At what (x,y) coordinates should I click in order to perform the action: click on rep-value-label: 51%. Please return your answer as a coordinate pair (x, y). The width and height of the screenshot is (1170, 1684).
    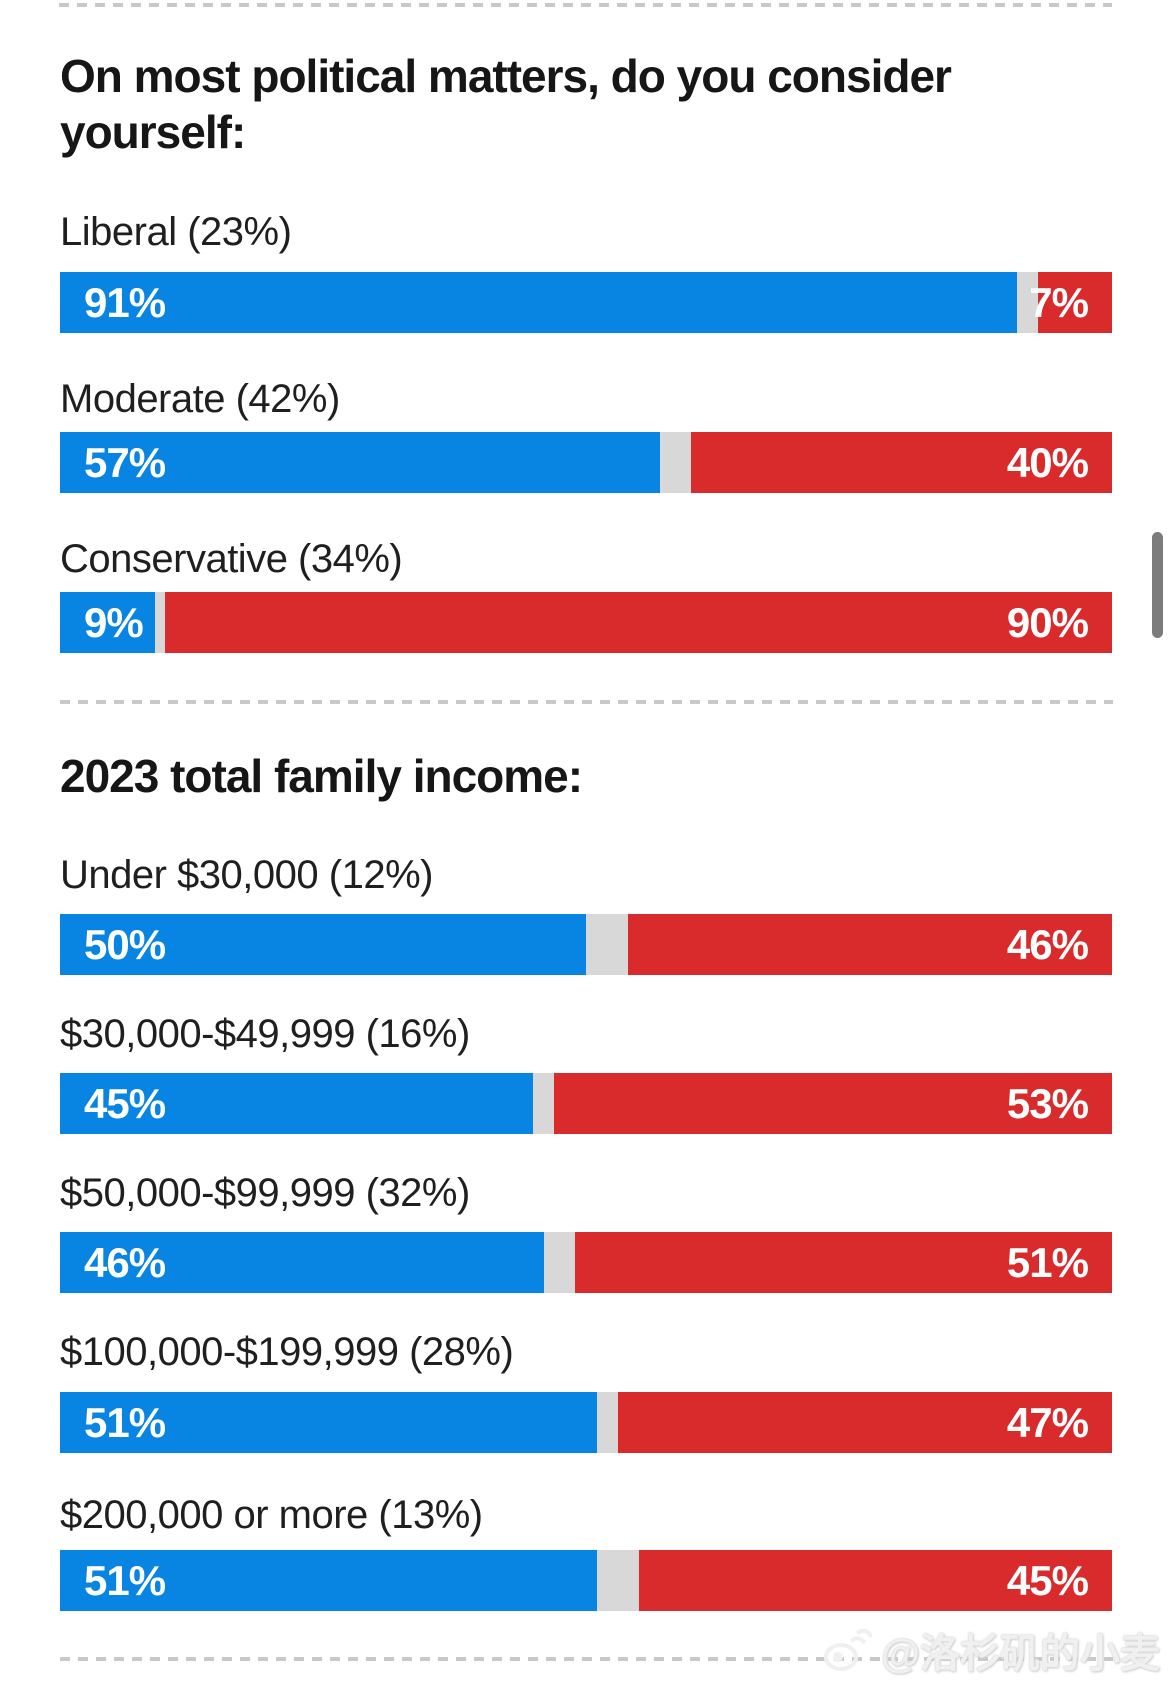
    Looking at the image, I should click on (1047, 1262).